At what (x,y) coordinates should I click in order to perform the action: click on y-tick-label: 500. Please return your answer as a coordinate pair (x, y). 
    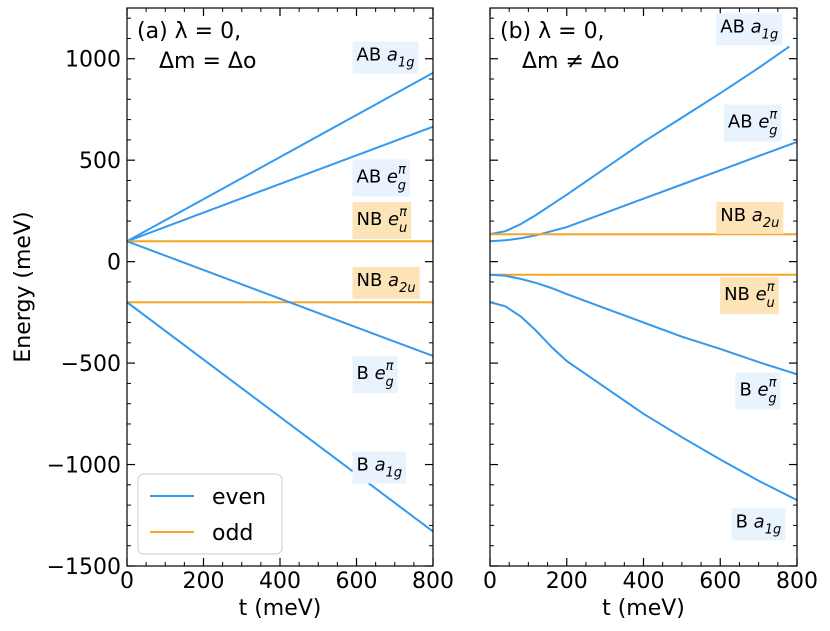
    Looking at the image, I should click on (100, 161).